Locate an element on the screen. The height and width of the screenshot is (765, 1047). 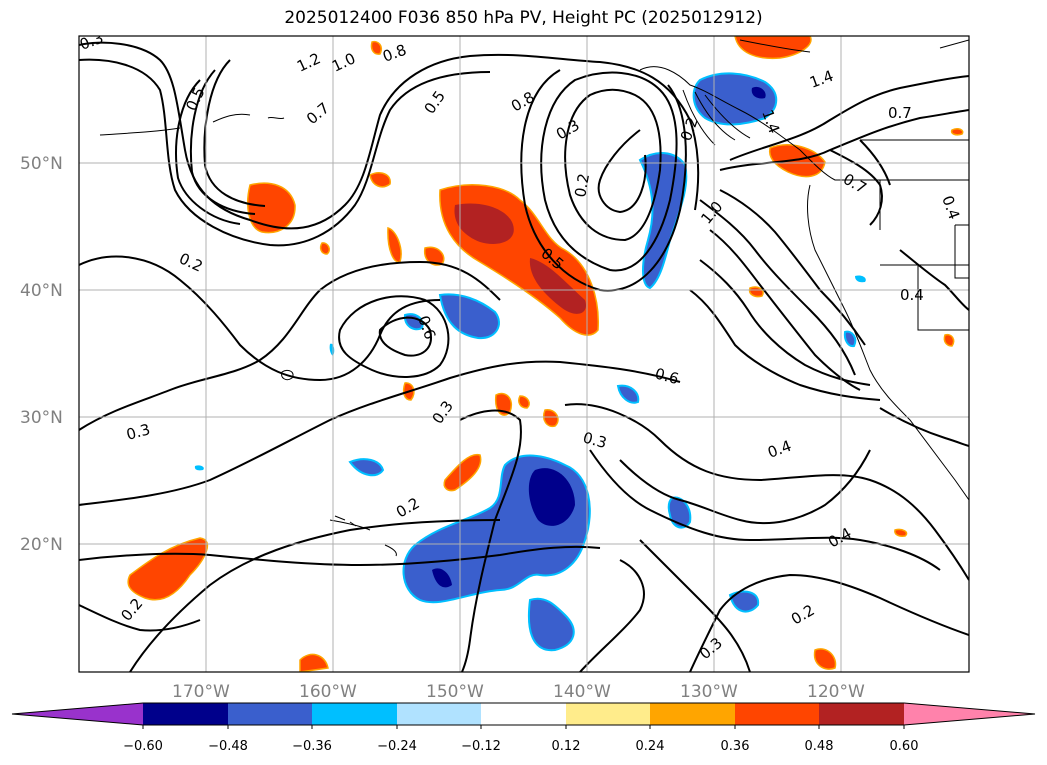
lat-label: 50°N is located at coordinates (41, 164).